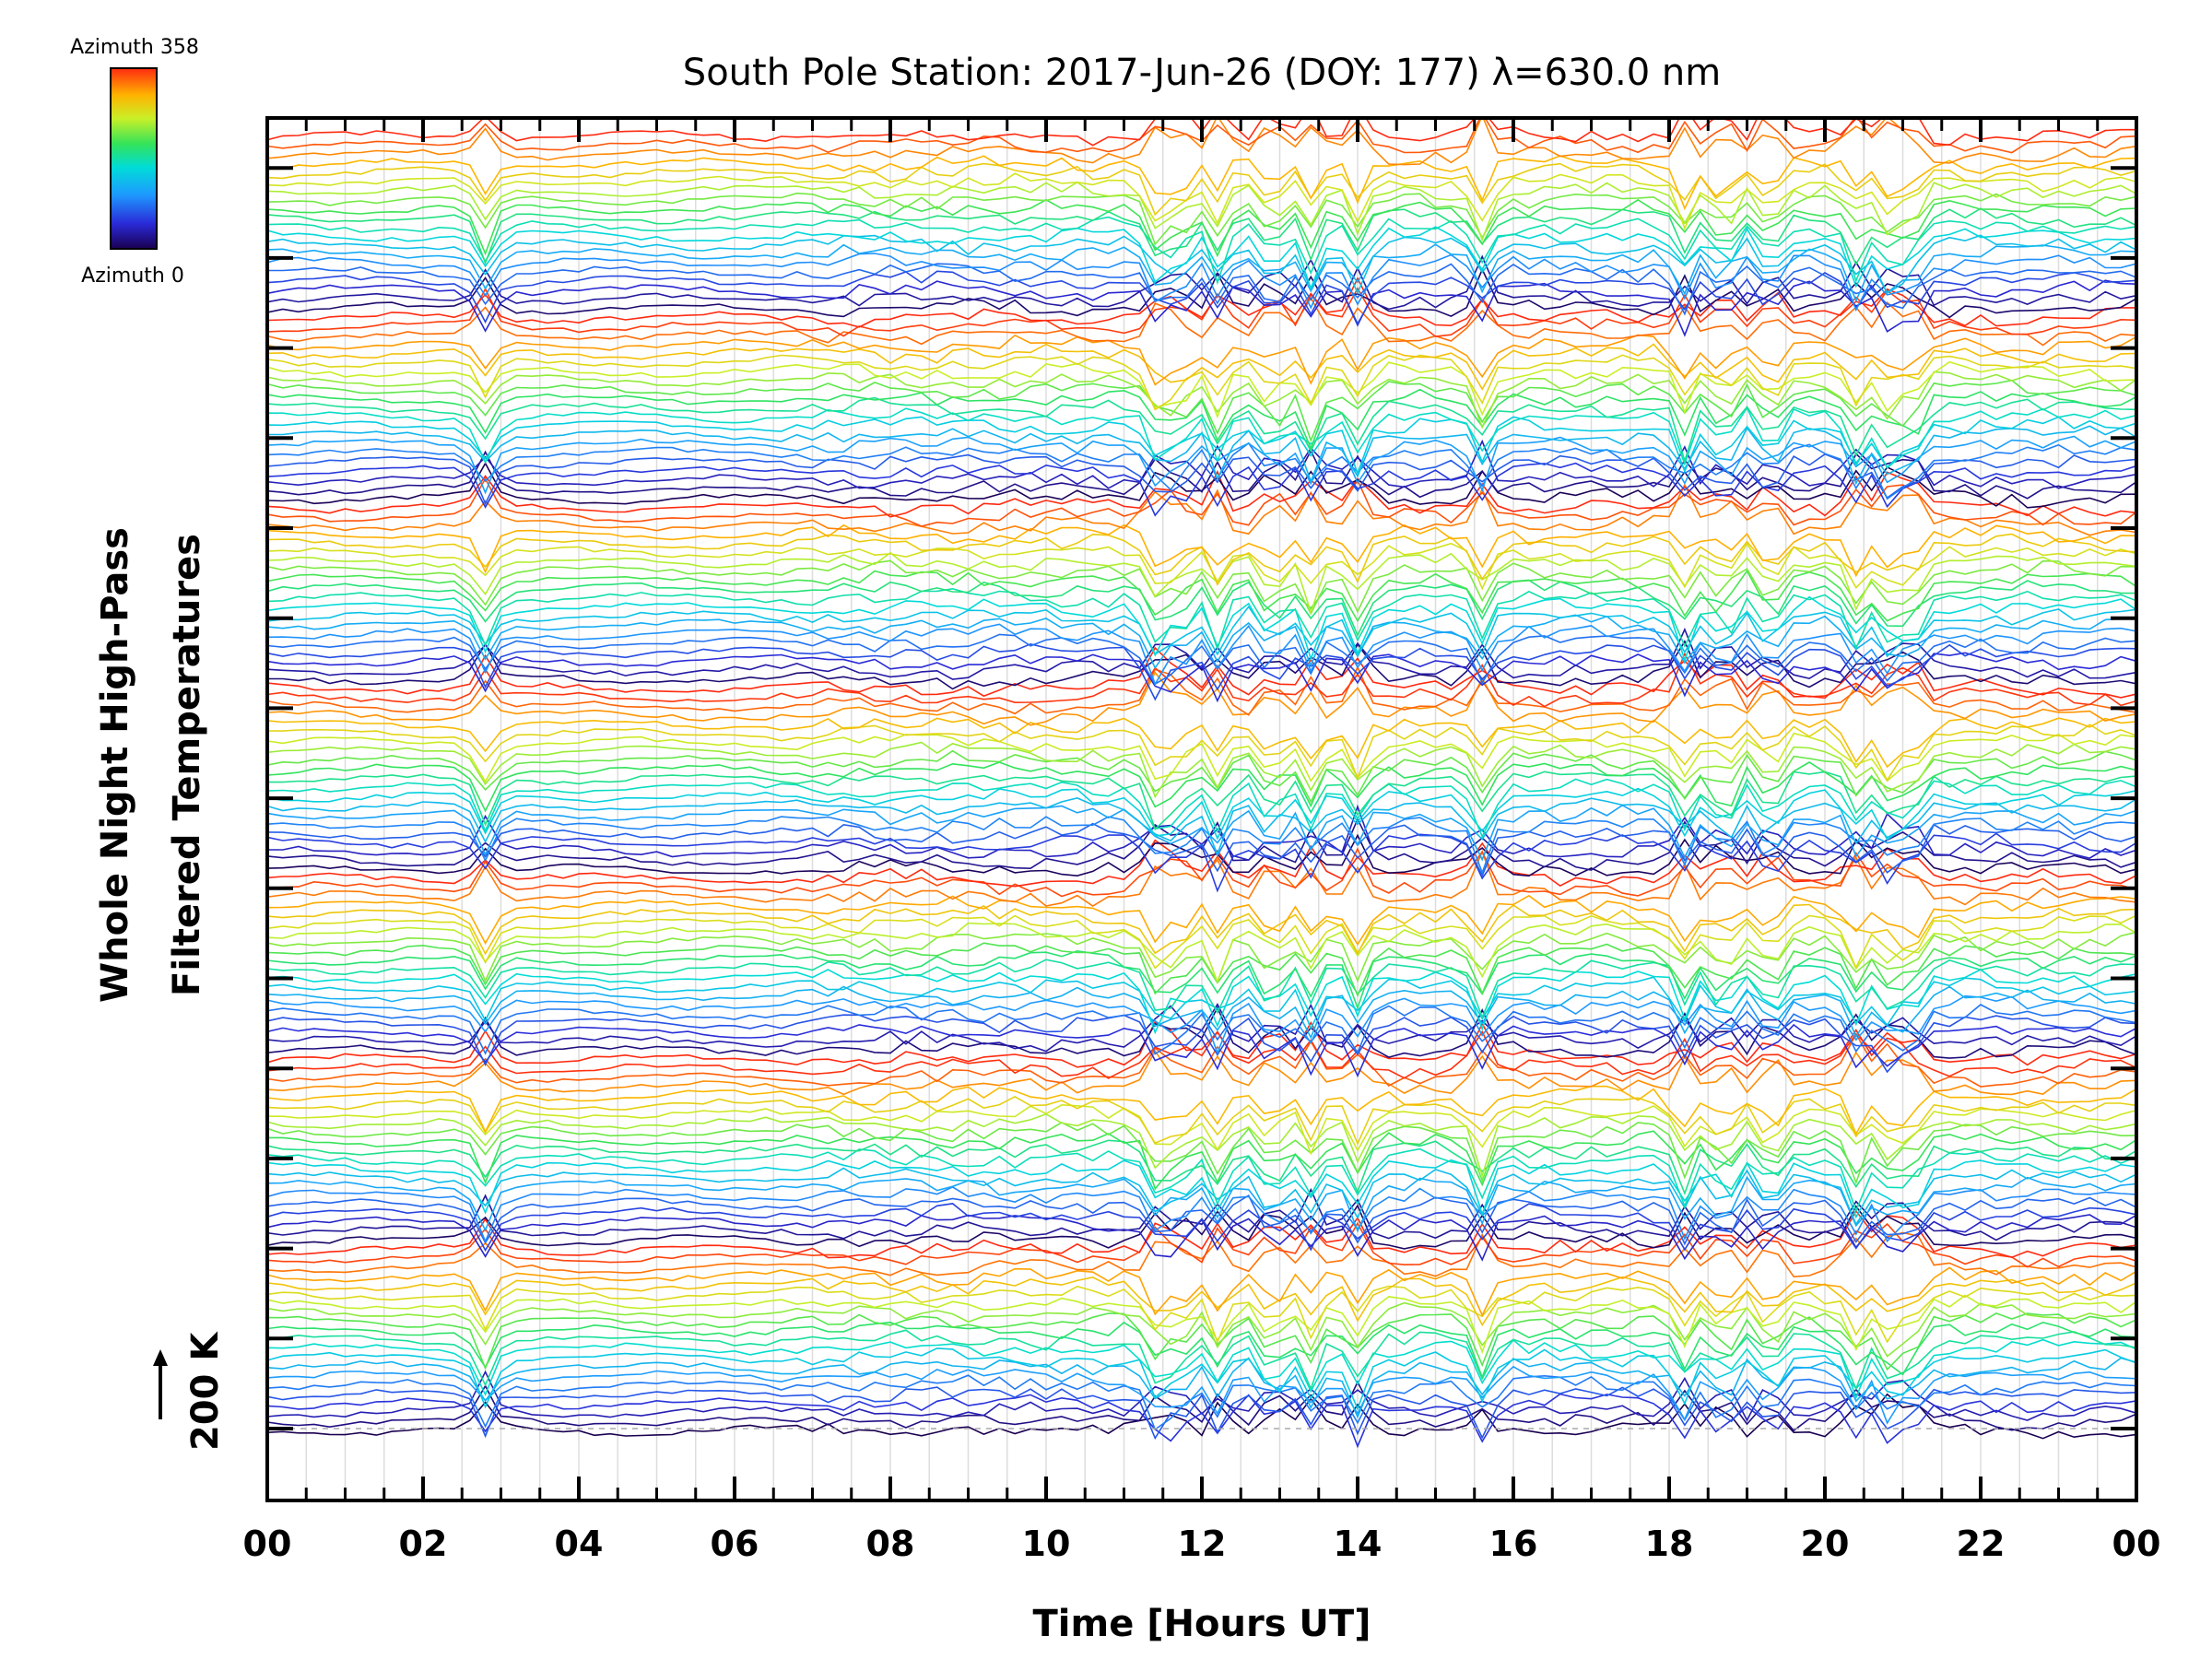 The image size is (2212, 1659). What do you see at coordinates (205, 1391) in the screenshot?
I see `scale-bar-label: 200 K` at bounding box center [205, 1391].